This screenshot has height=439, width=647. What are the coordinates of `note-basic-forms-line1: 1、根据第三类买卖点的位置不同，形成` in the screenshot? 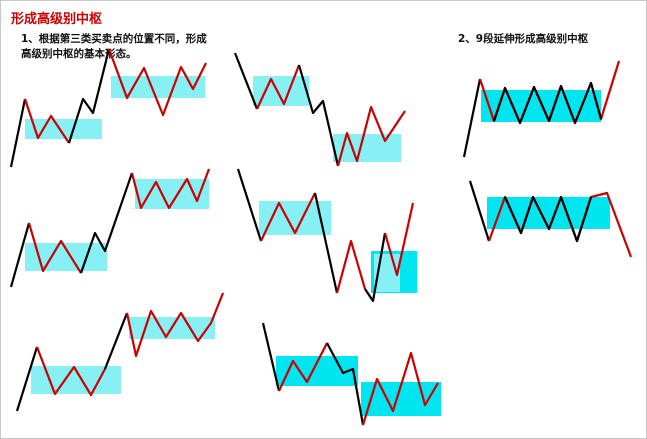 It's located at (114, 39).